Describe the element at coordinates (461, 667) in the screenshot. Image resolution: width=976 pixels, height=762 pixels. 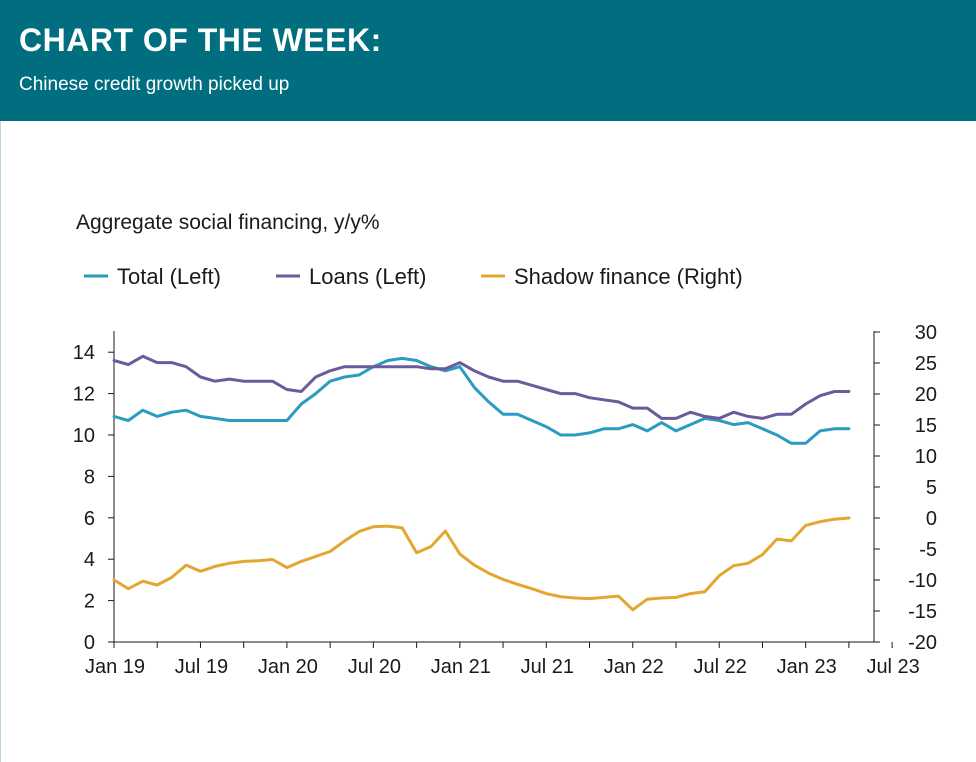
I see `x-tick-label: Jan 21` at that location.